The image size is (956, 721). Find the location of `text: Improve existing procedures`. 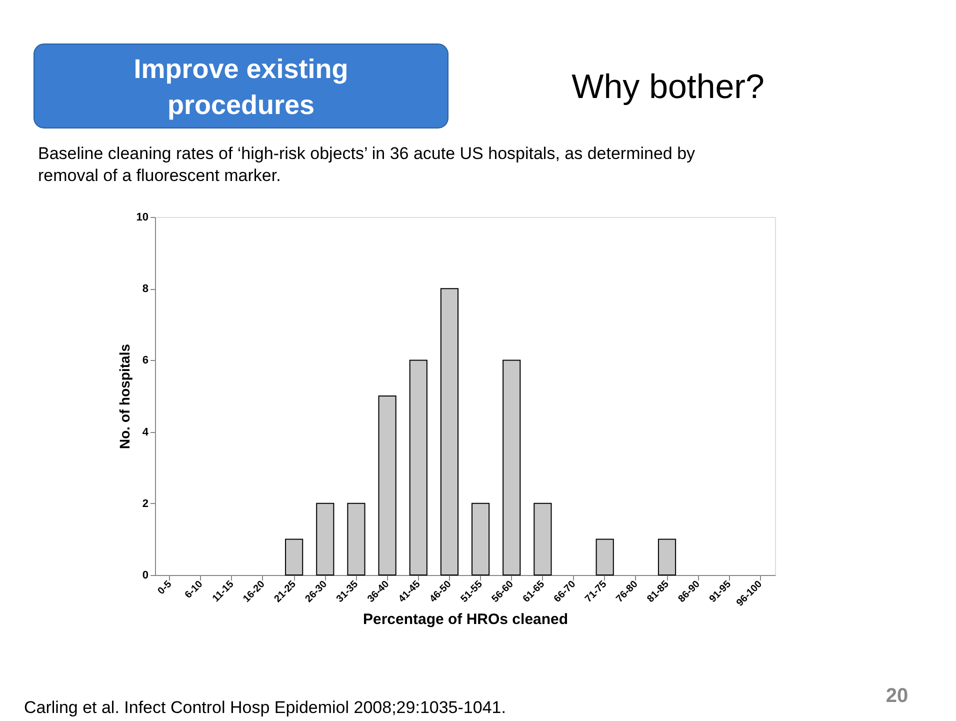

text: Improve existing procedures is located at coordinates (241, 87).